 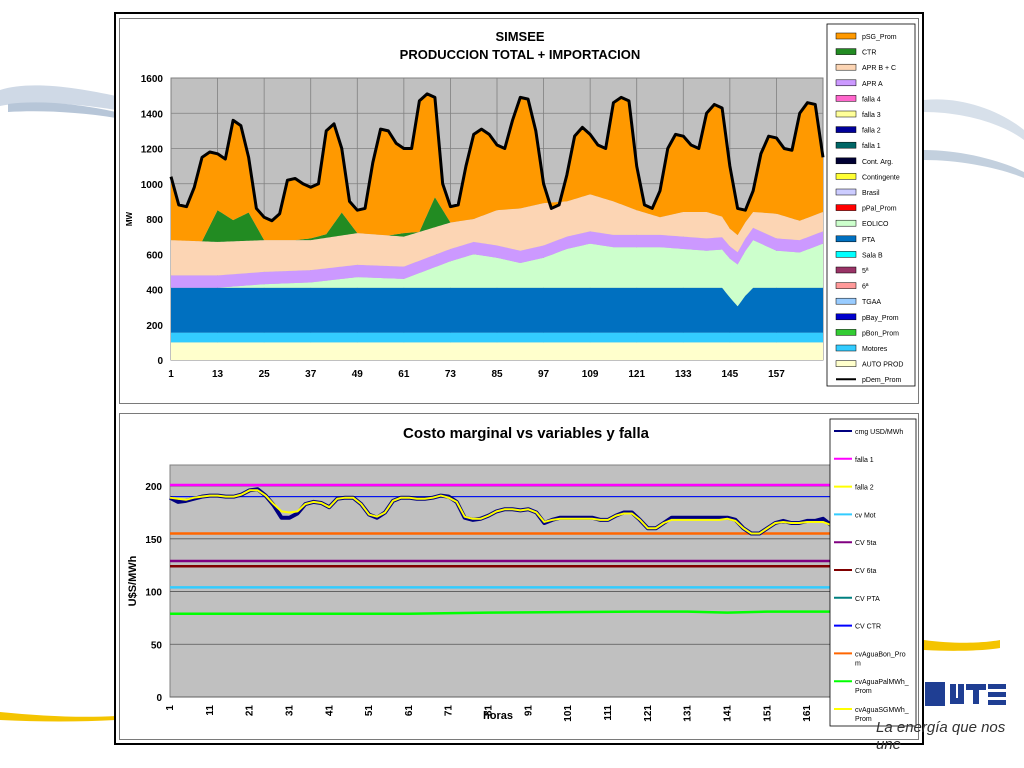 I want to click on x-tick-label: 109, so click(x=590, y=374).